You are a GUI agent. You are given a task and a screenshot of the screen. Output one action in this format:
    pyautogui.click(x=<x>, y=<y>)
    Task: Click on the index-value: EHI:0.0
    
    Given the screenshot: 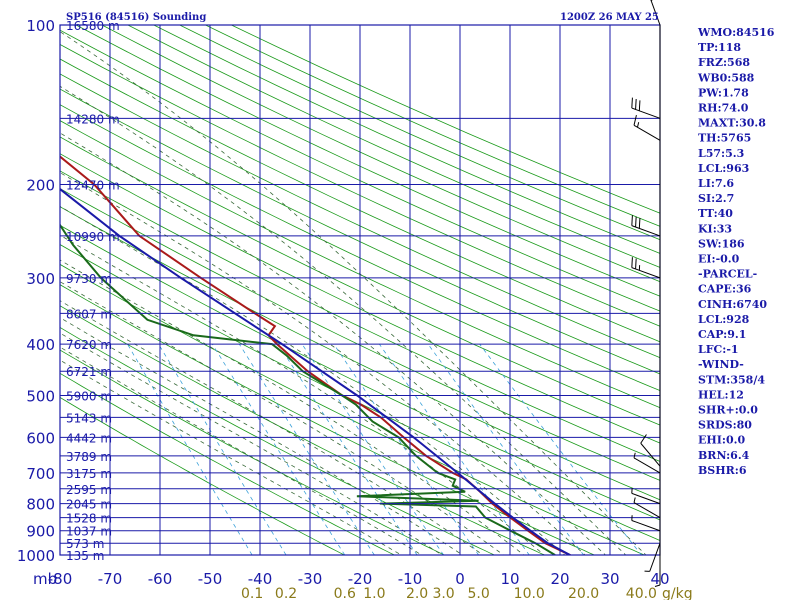 What is the action you would take?
    pyautogui.click(x=721, y=440)
    